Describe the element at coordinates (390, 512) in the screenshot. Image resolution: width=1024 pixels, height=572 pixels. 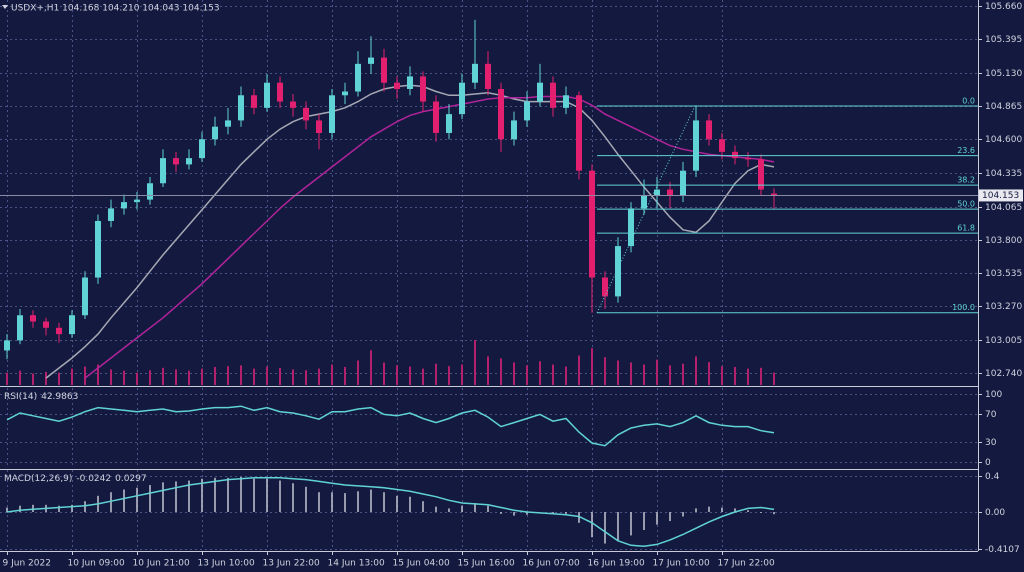
I see `macd-signal` at that location.